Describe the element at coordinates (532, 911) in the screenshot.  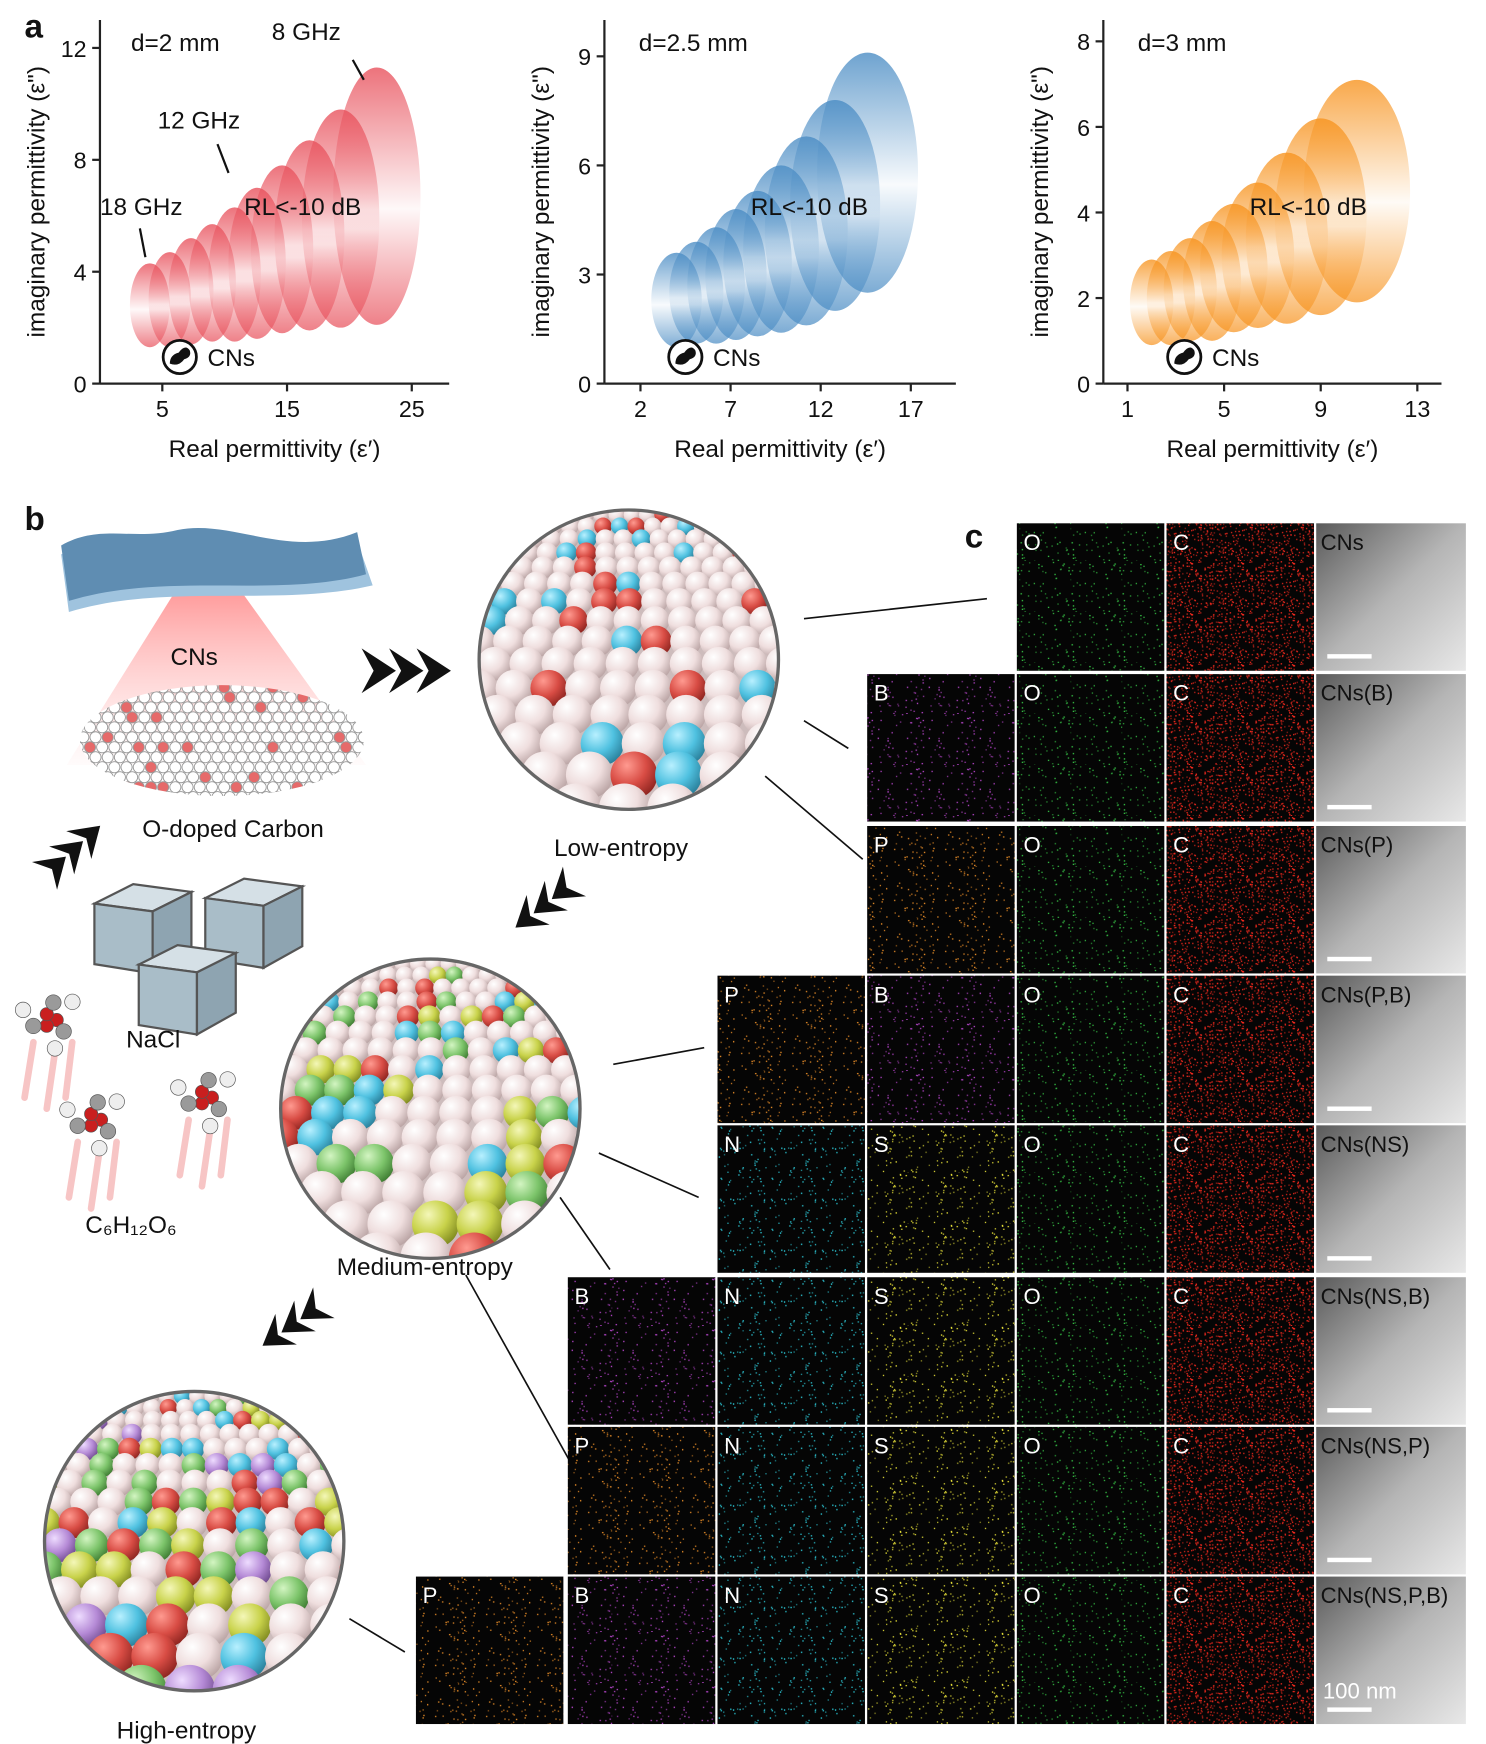
I see `chevron` at that location.